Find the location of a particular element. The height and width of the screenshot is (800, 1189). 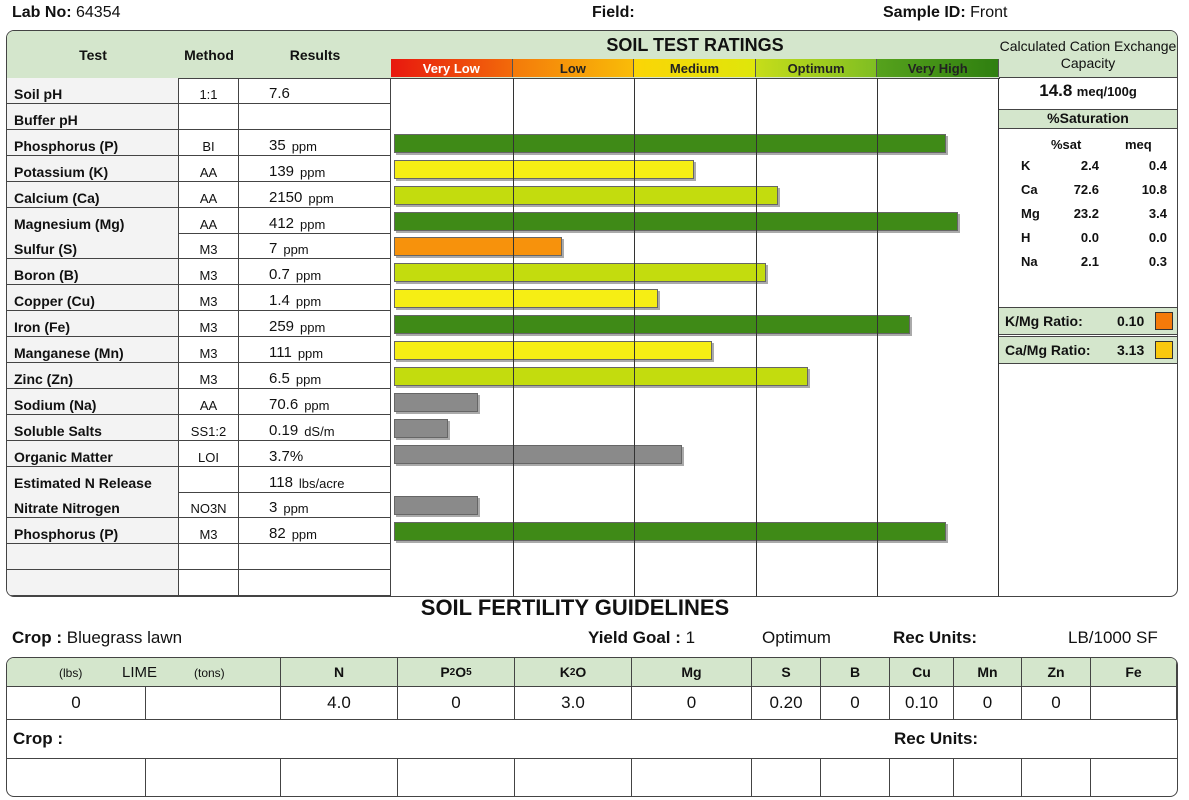

nutrient-label-2: O is located at coordinates (581, 672).